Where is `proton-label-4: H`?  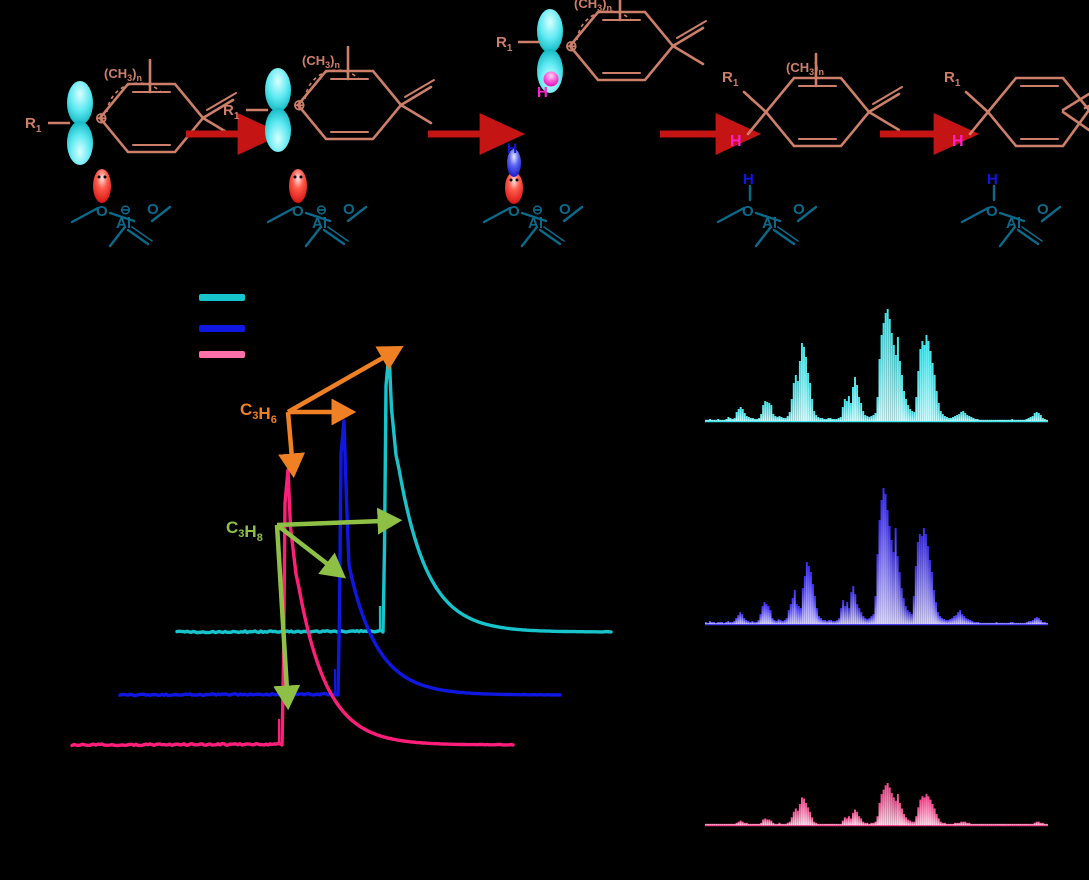 proton-label-4: H is located at coordinates (736, 141).